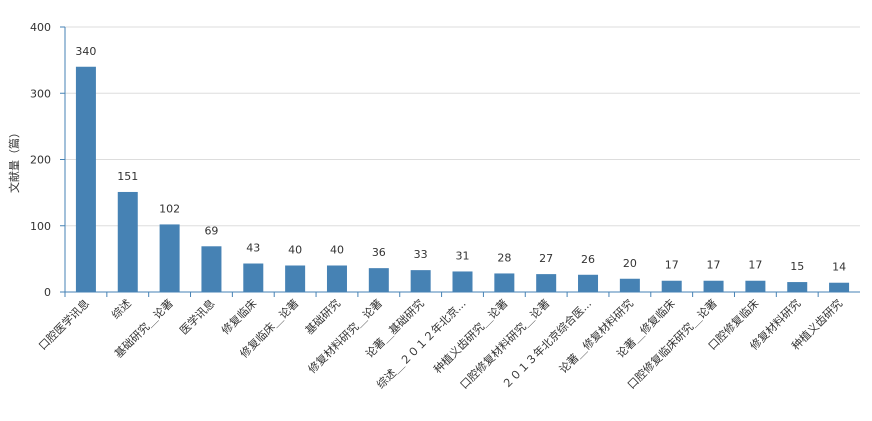 The width and height of the screenshot is (872, 421). I want to click on data-label: 31, so click(463, 255).